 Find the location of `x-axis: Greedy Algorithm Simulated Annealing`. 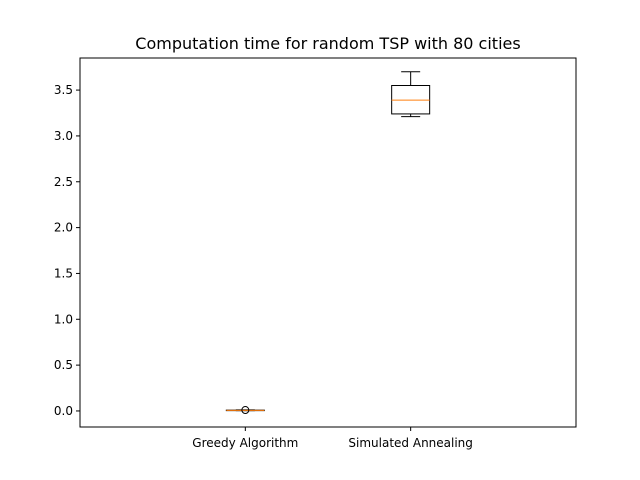

x-axis: Greedy Algorithm Simulated Annealing is located at coordinates (332, 438).